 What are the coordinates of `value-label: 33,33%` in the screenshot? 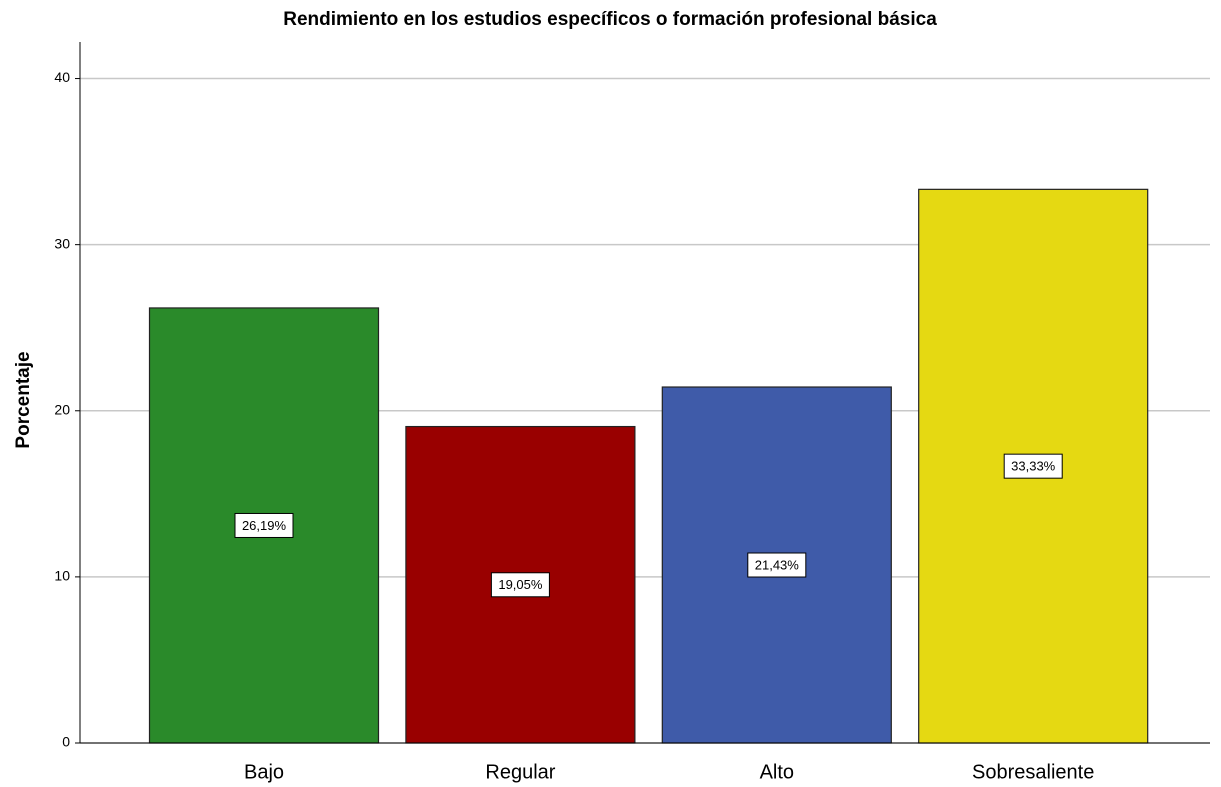 It's located at (1033, 466).